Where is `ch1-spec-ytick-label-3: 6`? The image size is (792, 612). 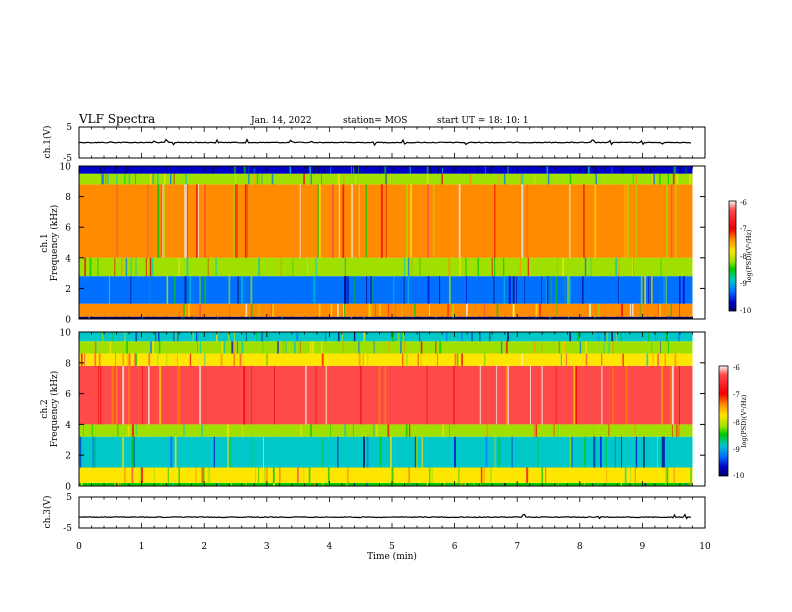
ch1-spec-ytick-label-3: 6 is located at coordinates (68, 229).